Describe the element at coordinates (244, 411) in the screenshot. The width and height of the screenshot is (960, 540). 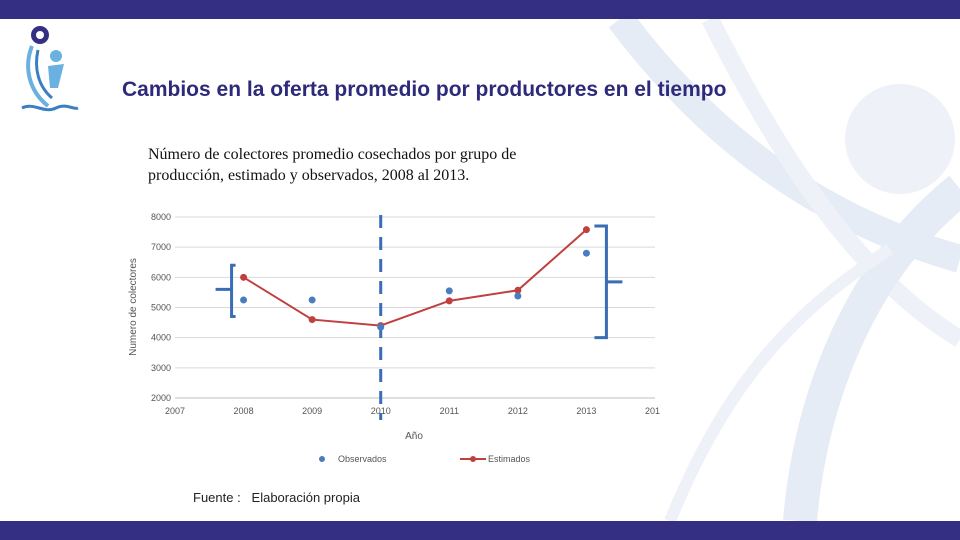
I see `x-tick-2008: 2008` at that location.